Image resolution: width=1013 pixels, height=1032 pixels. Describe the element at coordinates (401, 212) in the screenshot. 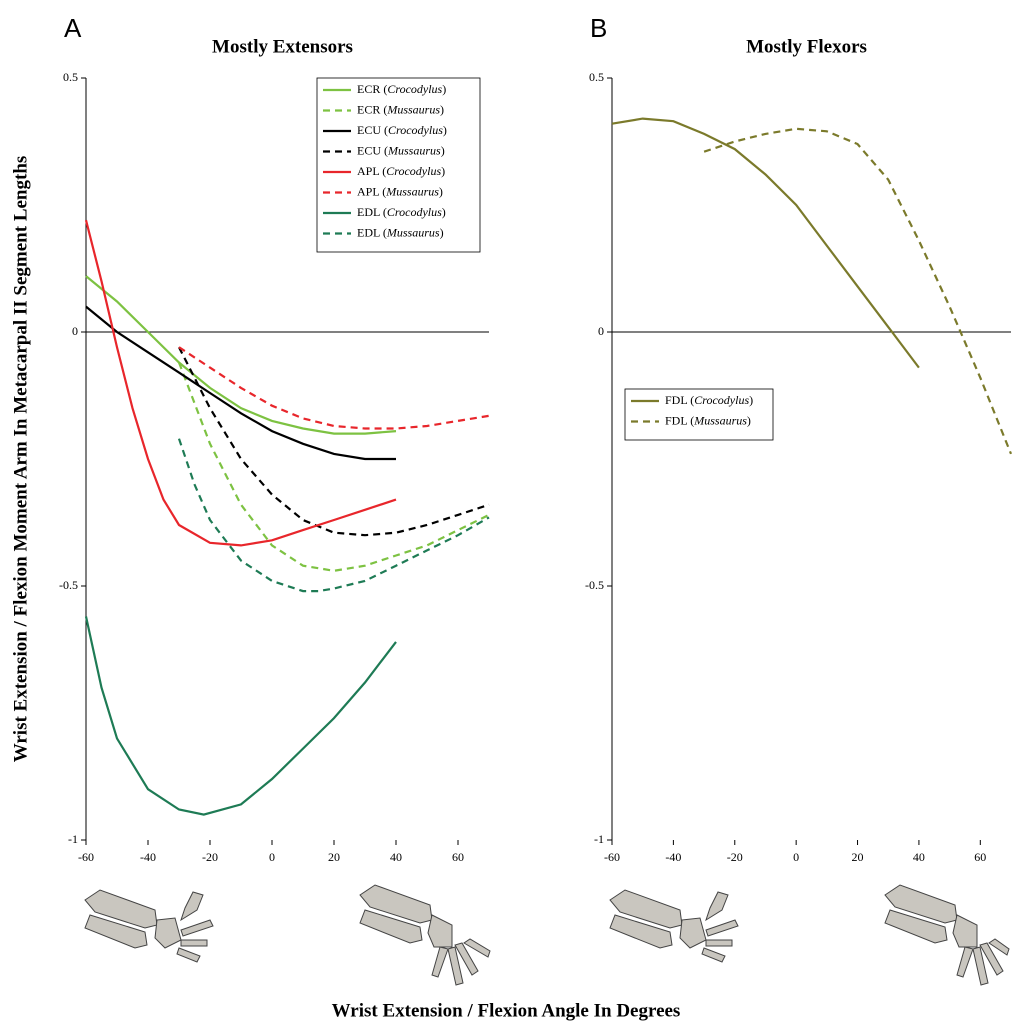

I see `legend-label: EDL (Crocodylus)` at that location.